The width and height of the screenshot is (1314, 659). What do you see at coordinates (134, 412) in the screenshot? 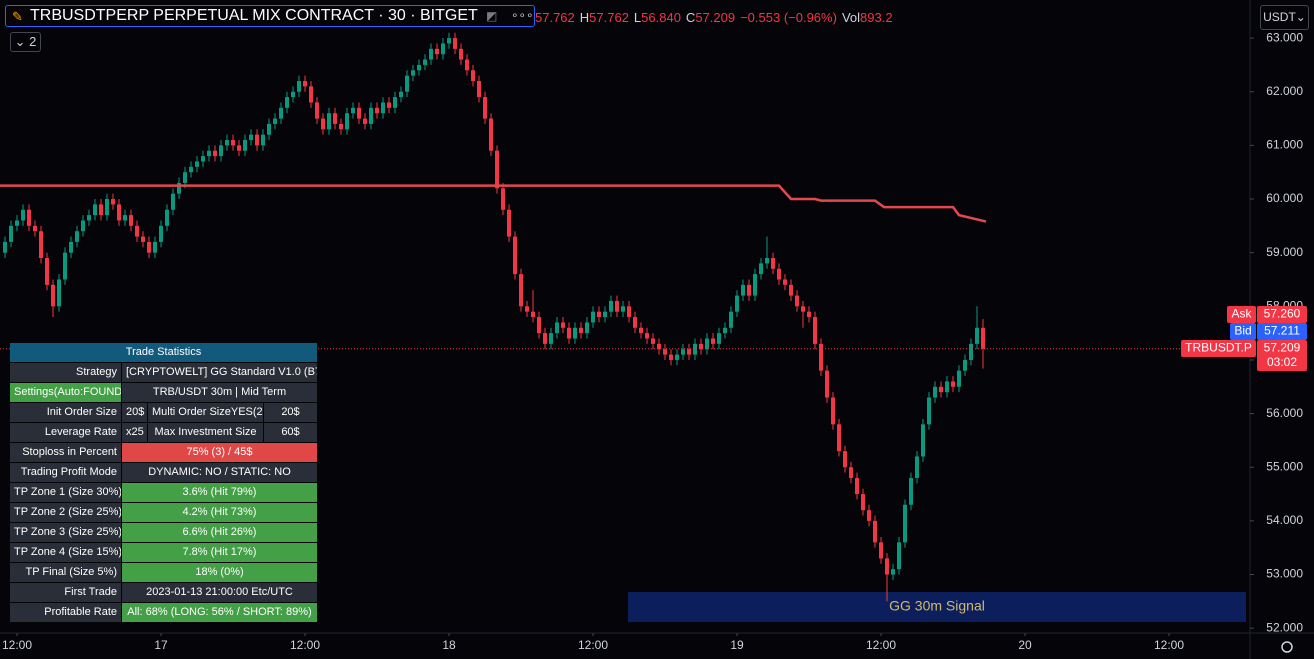
I see `table-cell: 20$` at bounding box center [134, 412].